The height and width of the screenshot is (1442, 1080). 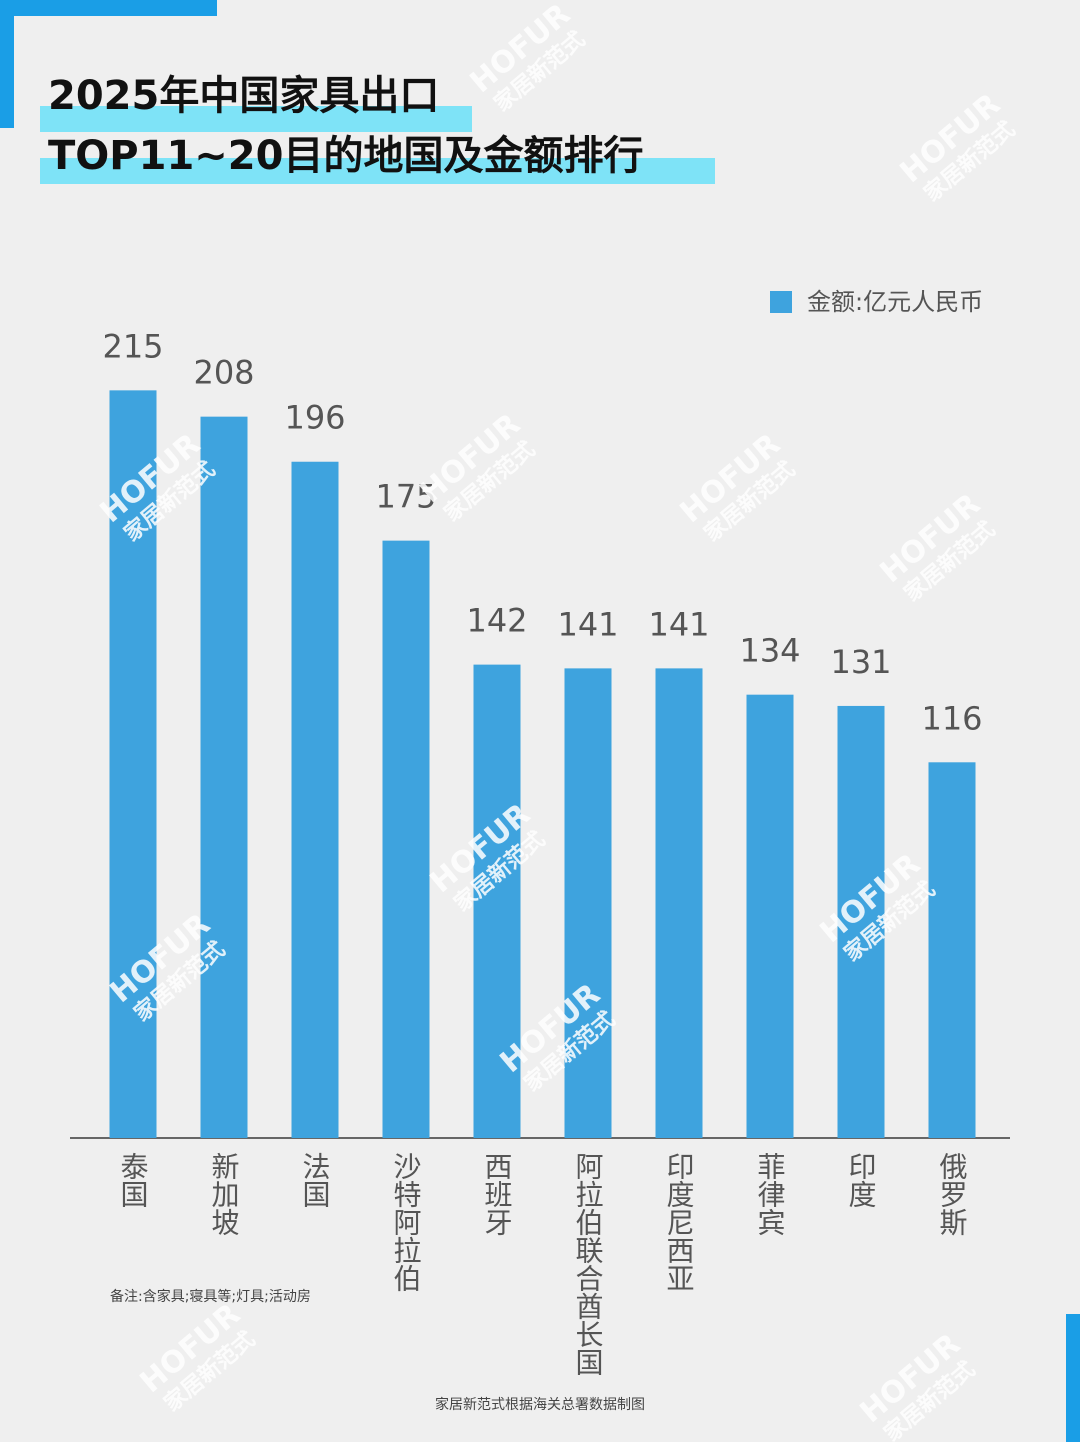 What do you see at coordinates (314, 418) in the screenshot?
I see `value-label: 196` at bounding box center [314, 418].